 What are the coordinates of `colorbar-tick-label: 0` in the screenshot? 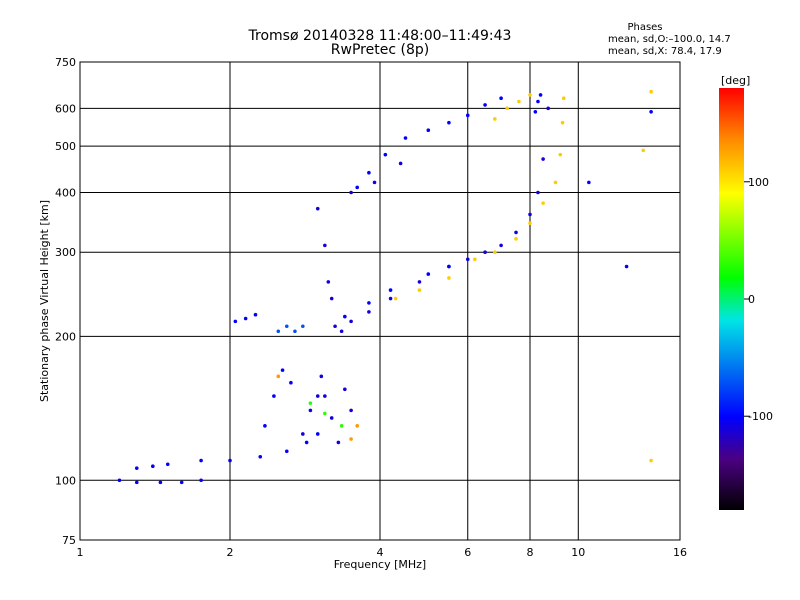 It's located at (751, 299).